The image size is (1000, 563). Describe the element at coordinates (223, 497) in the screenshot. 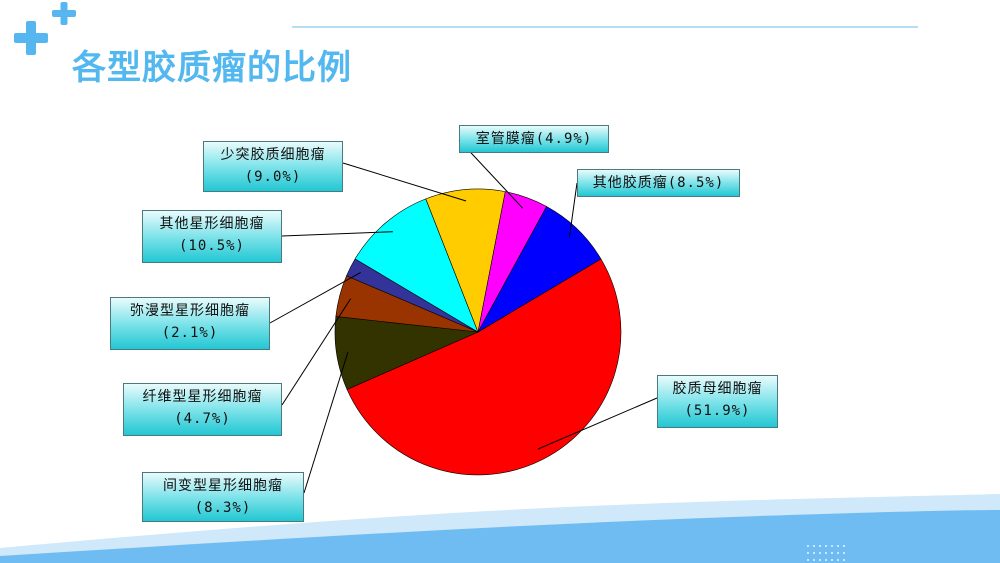

I see `slice-label: 间变型星形细胞瘤 (8.3%)` at that location.